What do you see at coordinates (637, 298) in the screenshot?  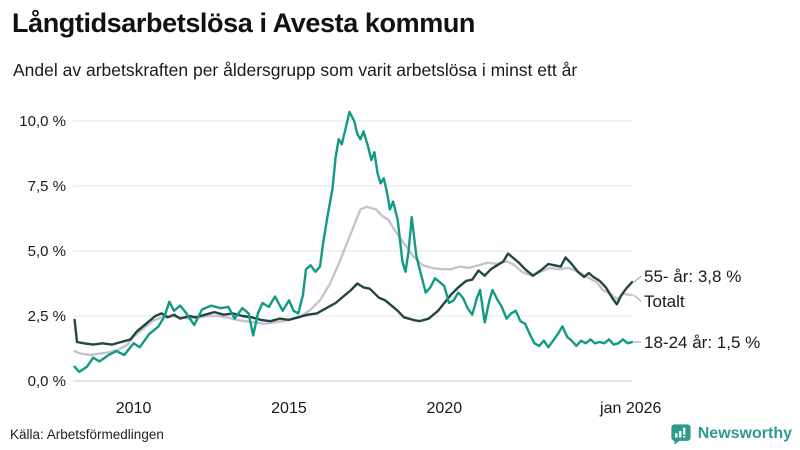 I see `series-label-connector-totalt` at bounding box center [637, 298].